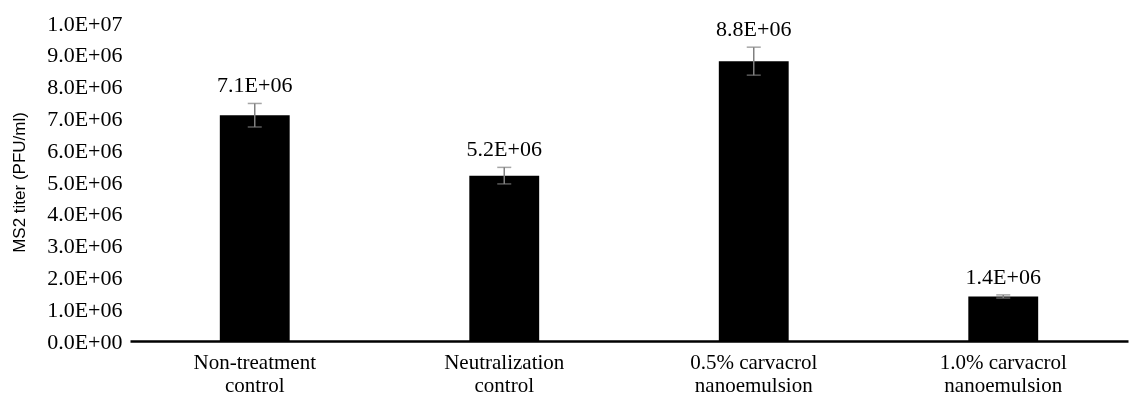  What do you see at coordinates (85, 246) in the screenshot?
I see `y-tick-label: 3.0E+06` at bounding box center [85, 246].